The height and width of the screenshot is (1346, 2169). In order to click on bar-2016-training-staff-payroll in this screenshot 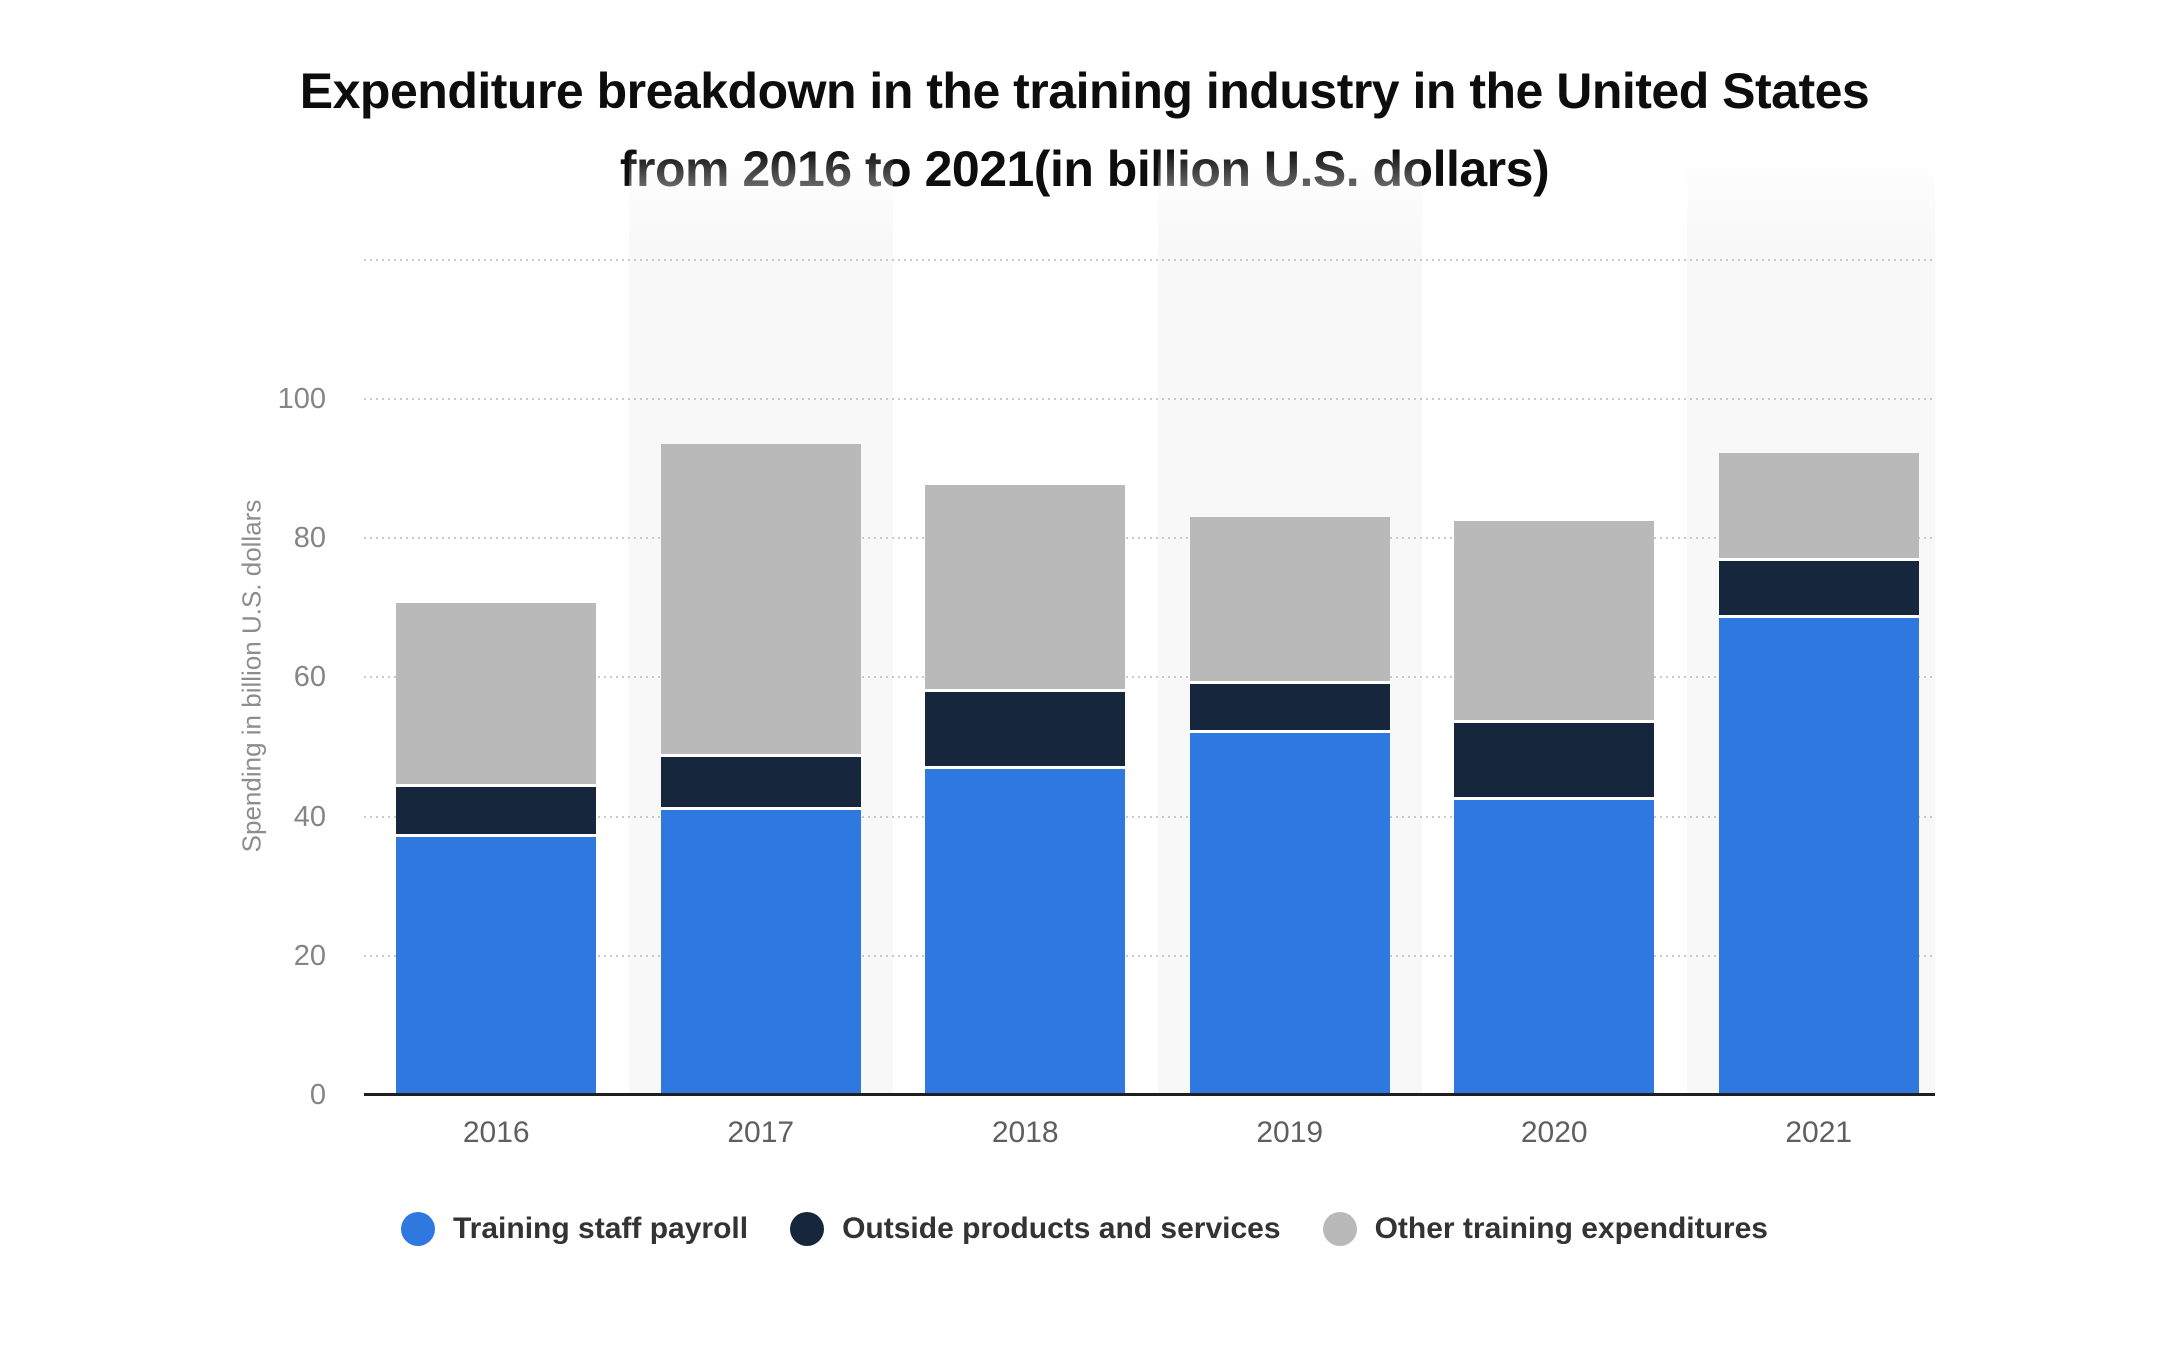, I will do `click(496, 966)`.